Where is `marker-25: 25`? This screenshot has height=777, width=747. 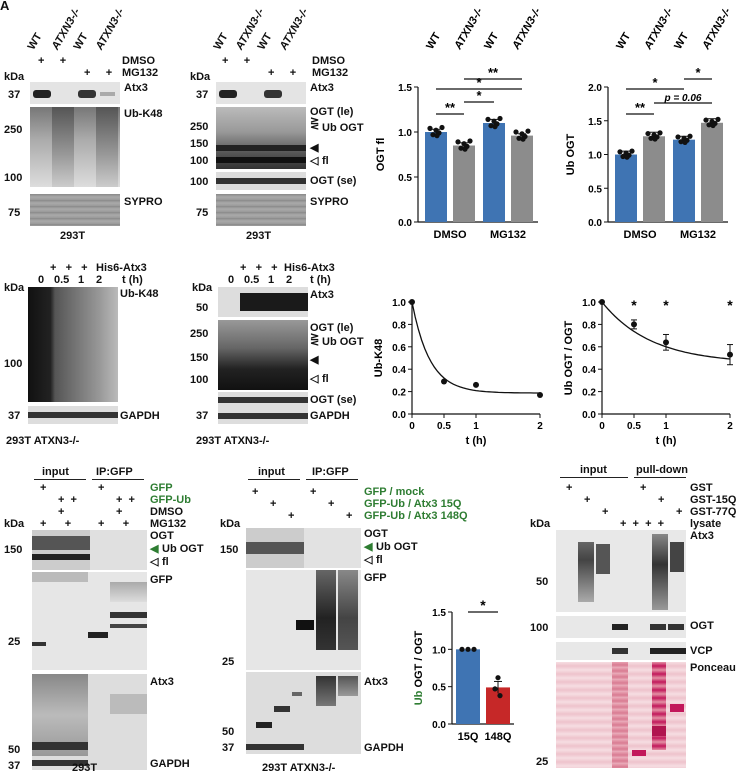 marker-25: 25 is located at coordinates (14, 642).